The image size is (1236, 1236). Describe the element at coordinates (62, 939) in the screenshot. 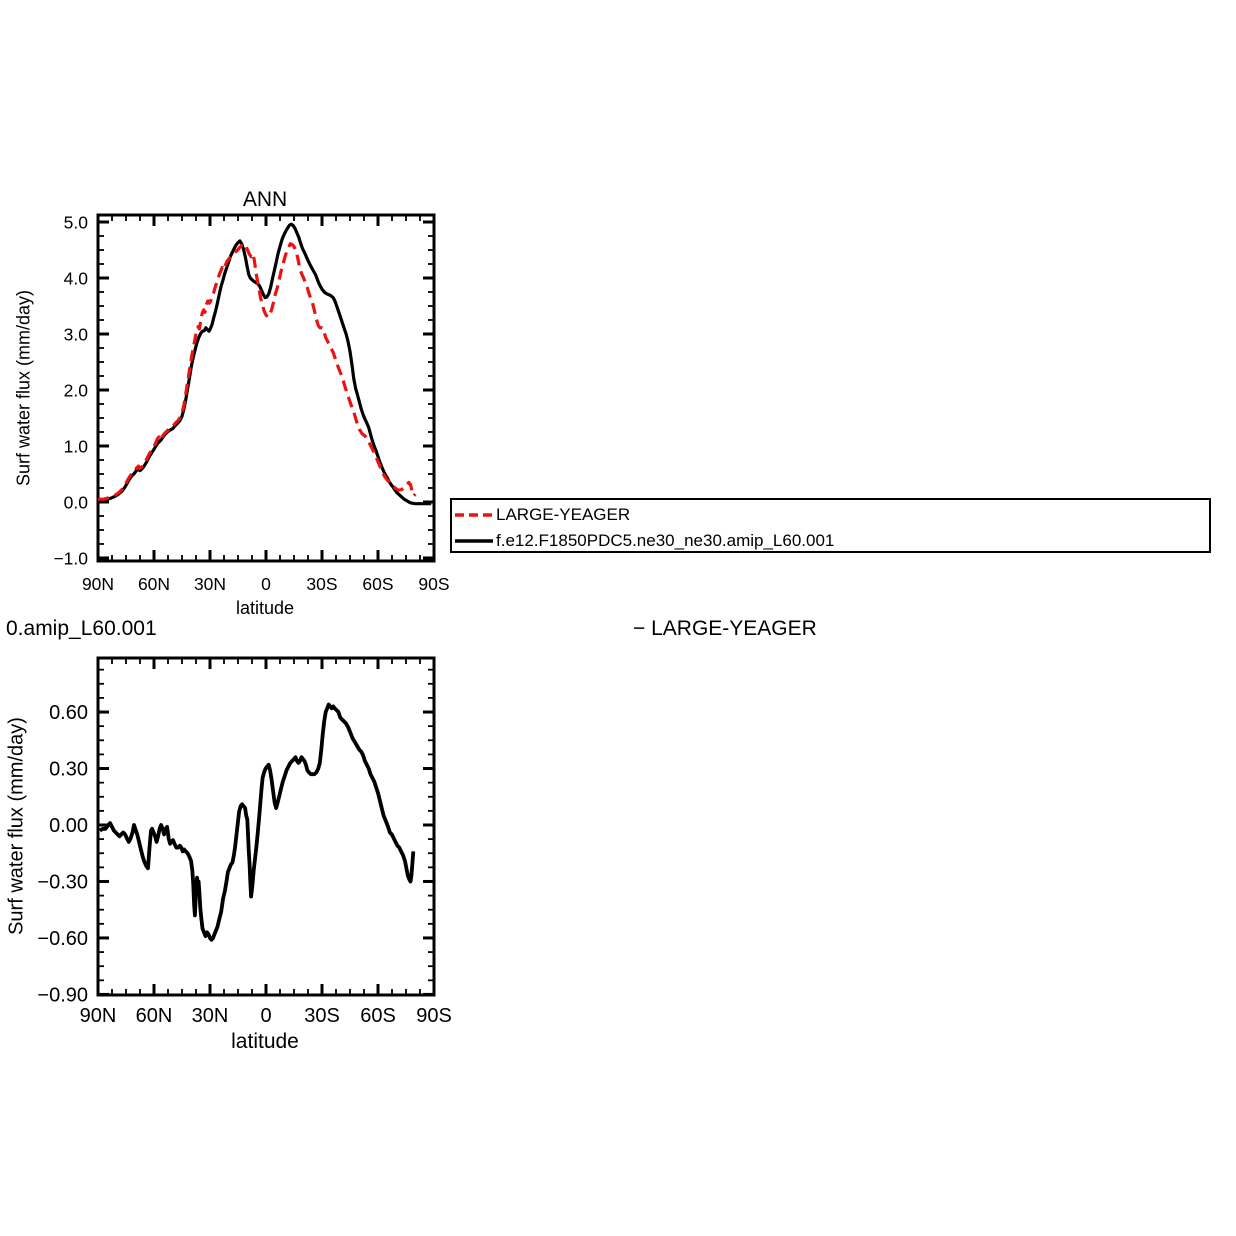

I see `y-tick-label: −0.60` at that location.